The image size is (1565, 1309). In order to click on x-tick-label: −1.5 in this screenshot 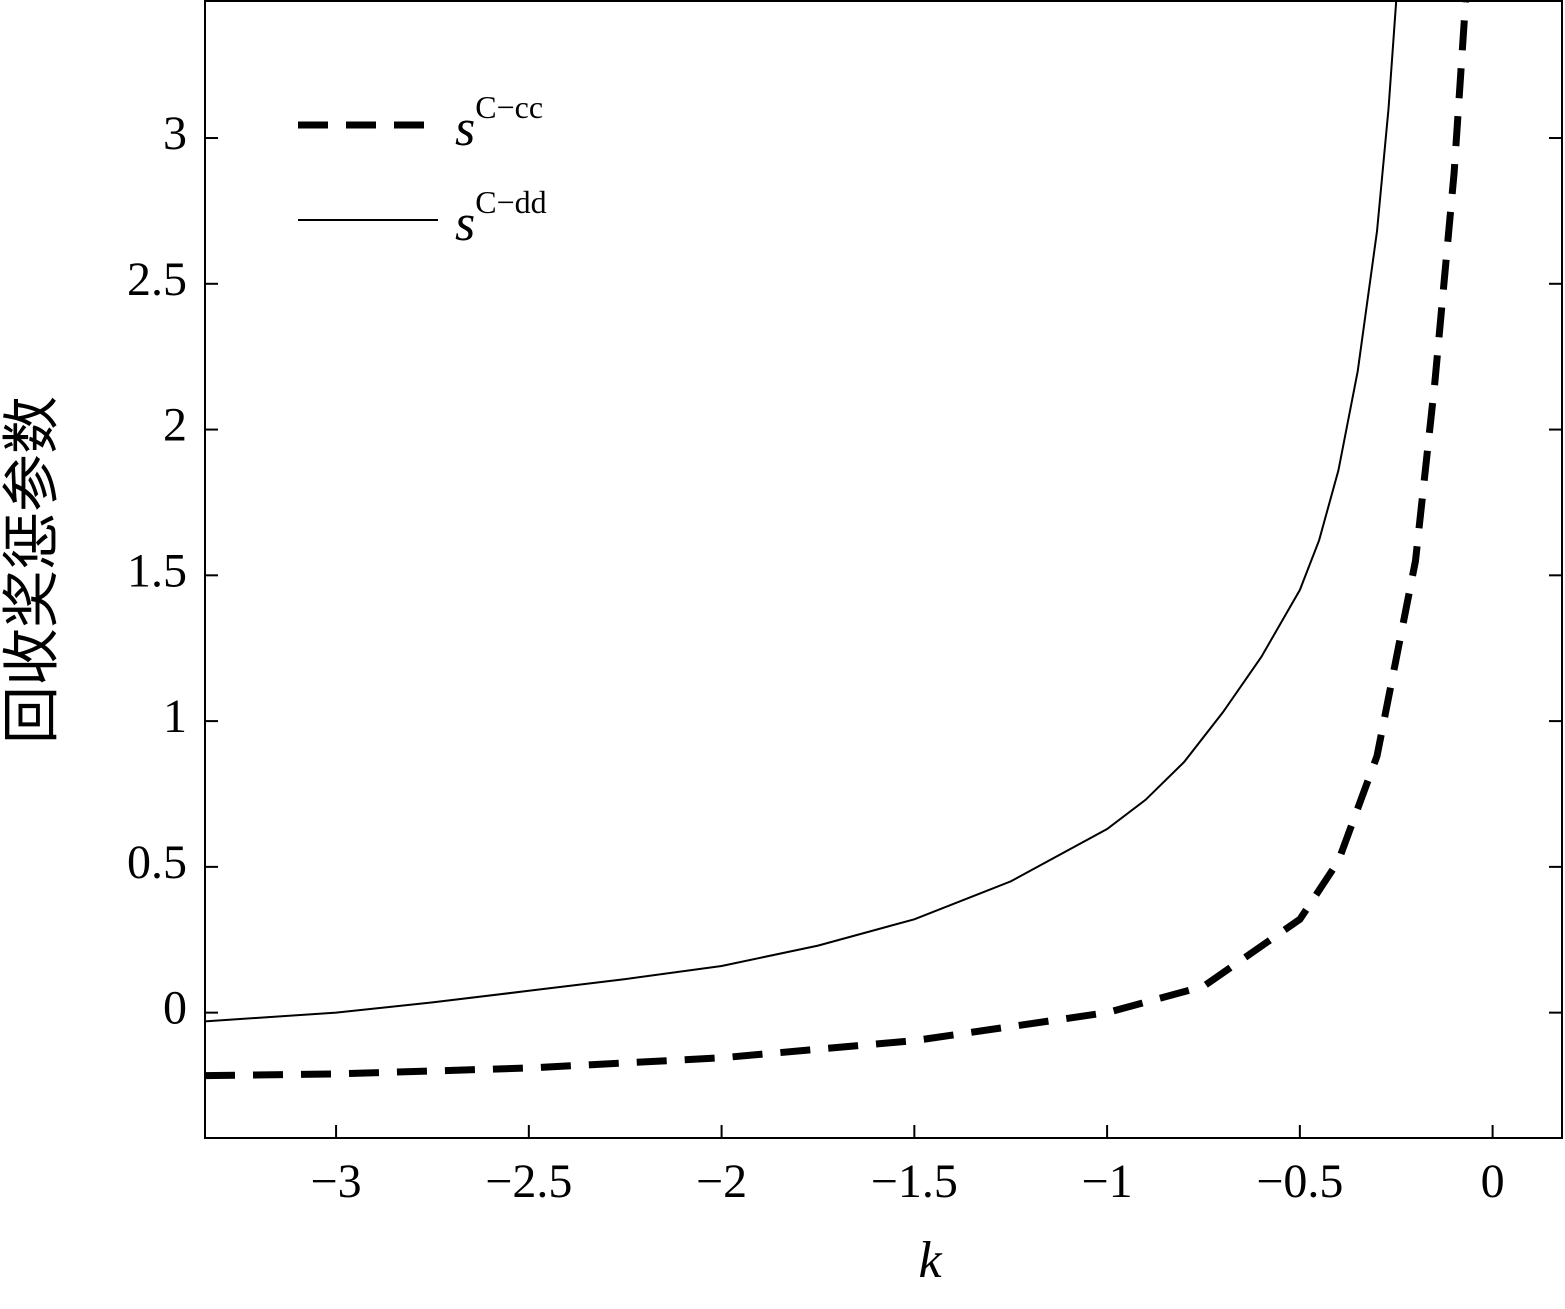, I will do `click(914, 1181)`.